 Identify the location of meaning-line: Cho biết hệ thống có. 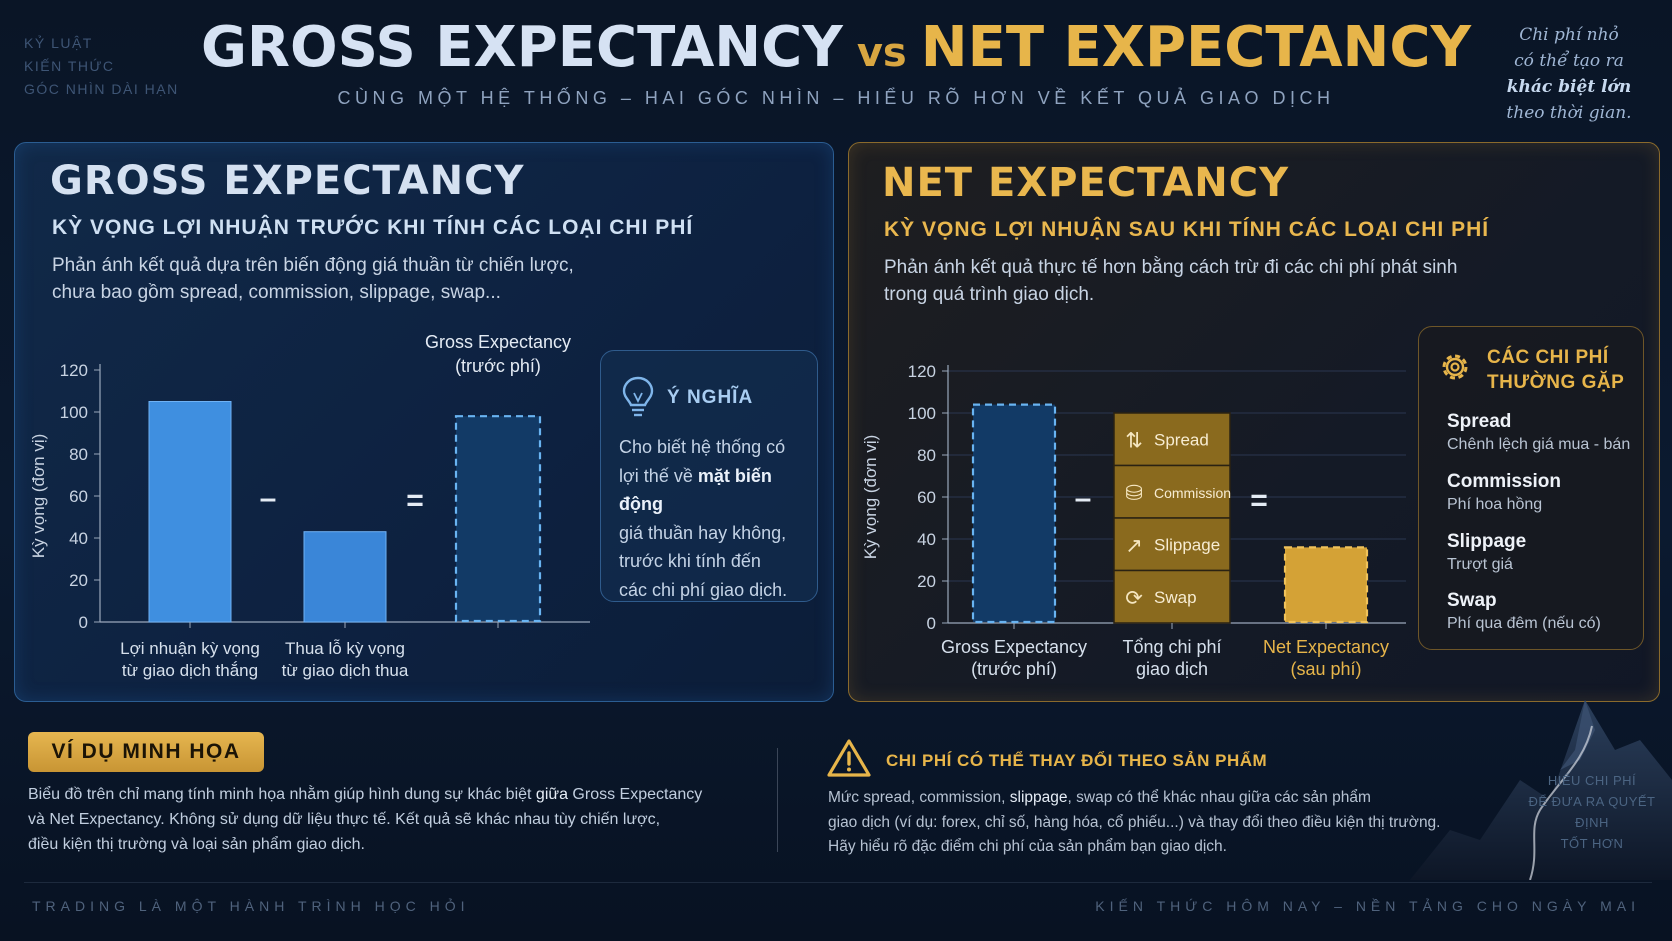
(702, 447).